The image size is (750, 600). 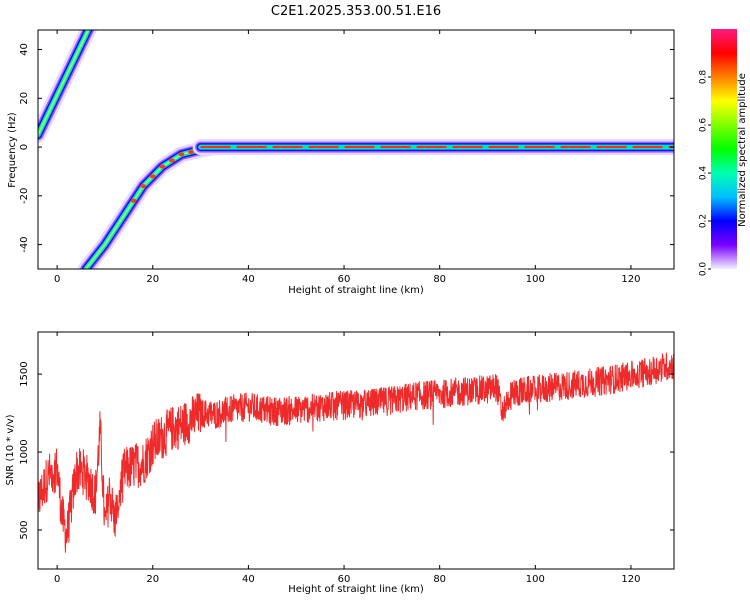 What do you see at coordinates (439, 579) in the screenshot?
I see `snr-x-tick-label: 80` at bounding box center [439, 579].